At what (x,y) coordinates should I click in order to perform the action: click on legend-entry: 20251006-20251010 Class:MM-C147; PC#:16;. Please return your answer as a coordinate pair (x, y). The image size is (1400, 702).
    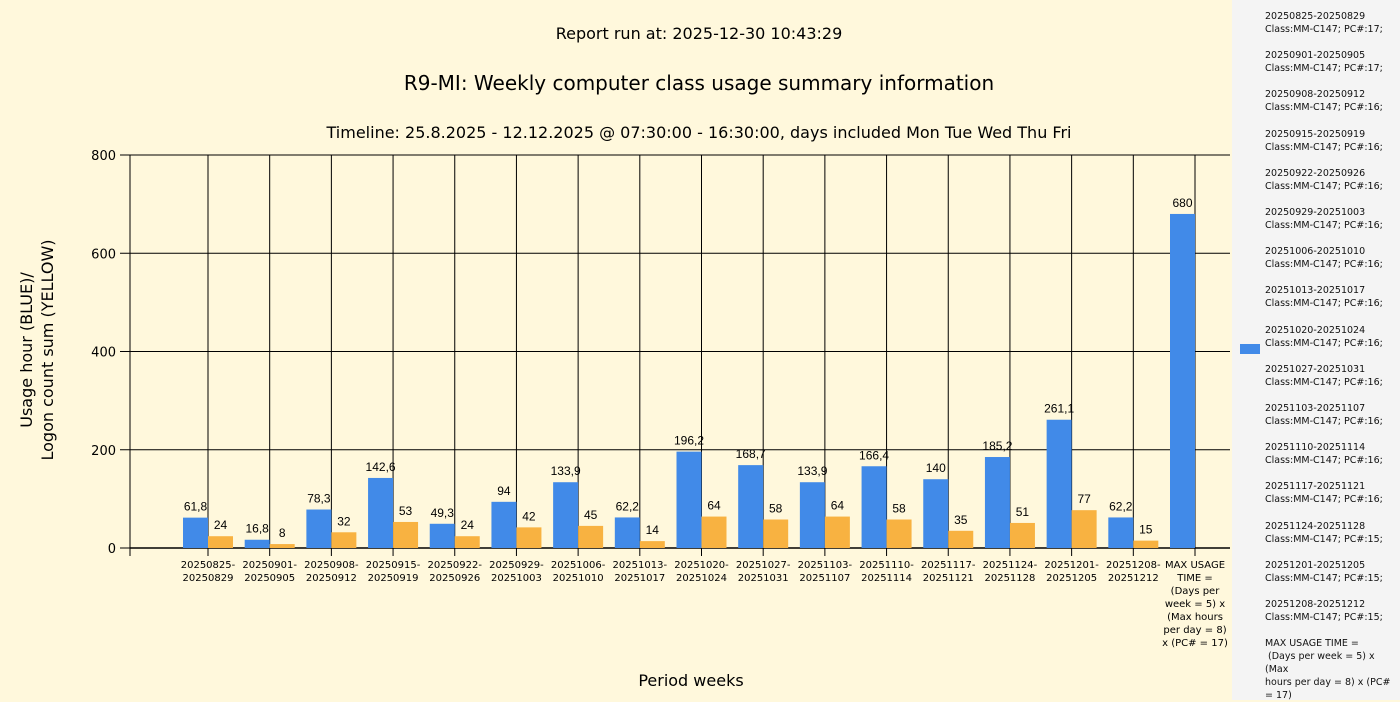
    Looking at the image, I should click on (1324, 258).